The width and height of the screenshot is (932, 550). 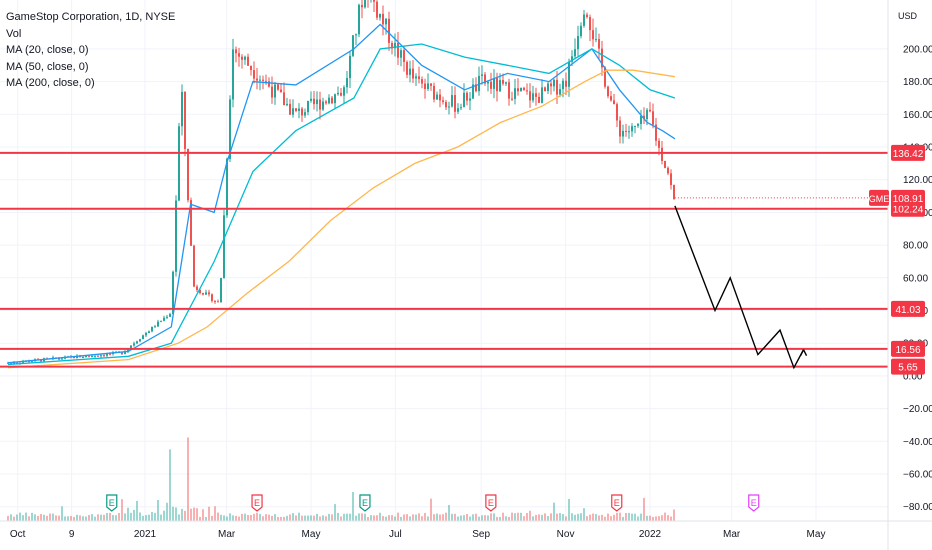 What do you see at coordinates (50, 83) in the screenshot?
I see `legend-ma200: MA (200, close, 0)` at bounding box center [50, 83].